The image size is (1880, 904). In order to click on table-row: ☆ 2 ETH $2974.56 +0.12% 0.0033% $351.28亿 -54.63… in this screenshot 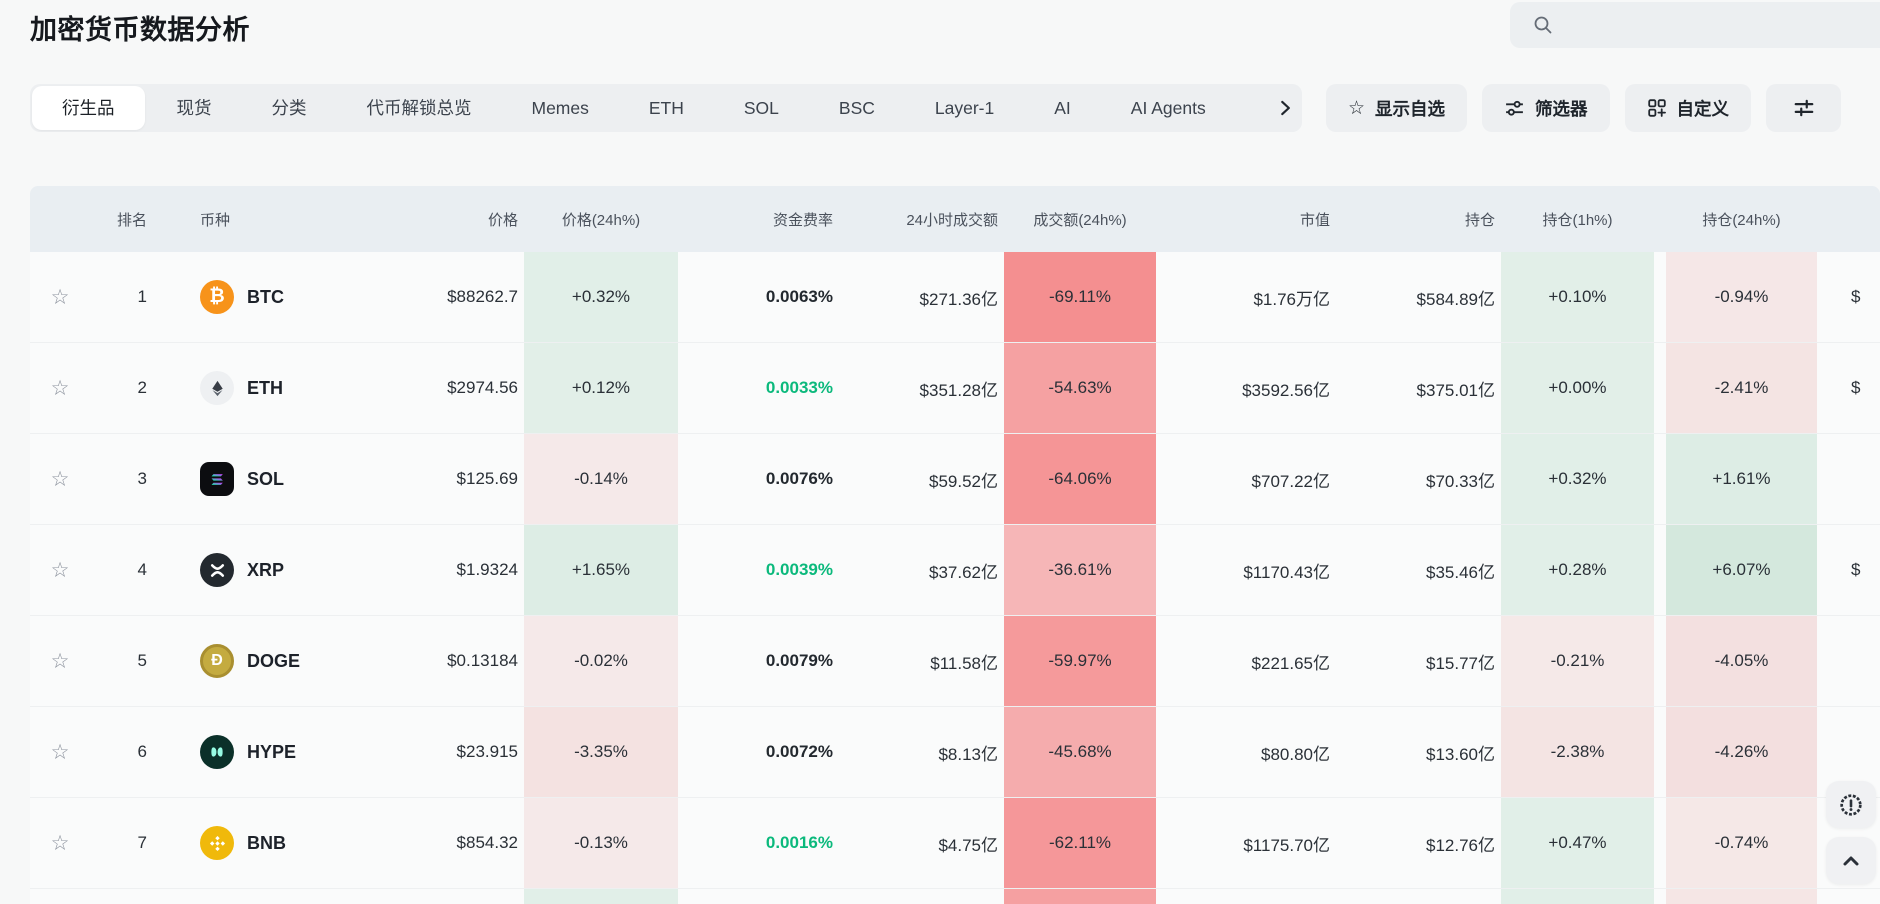, I will do `click(955, 388)`.